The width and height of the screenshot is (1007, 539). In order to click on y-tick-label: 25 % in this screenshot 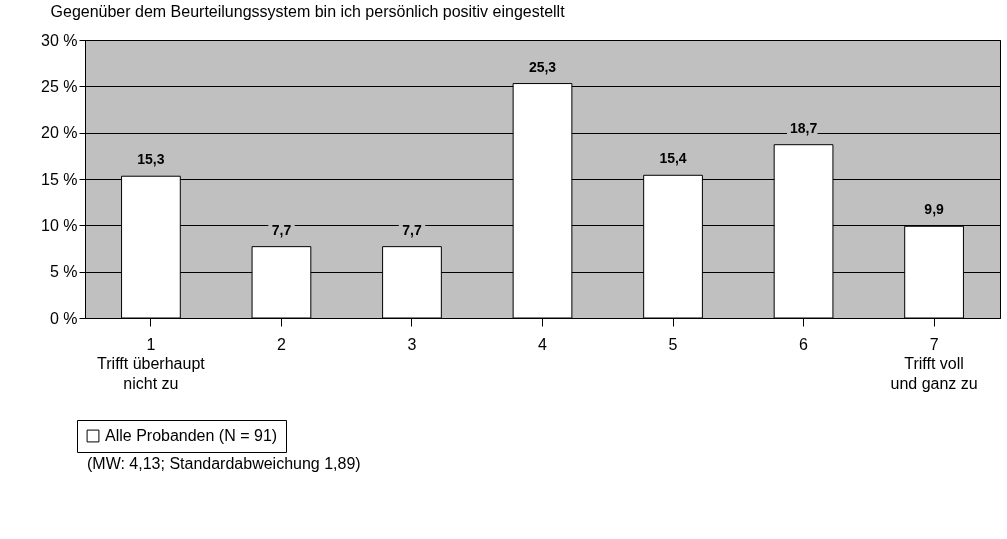, I will do `click(59, 86)`.